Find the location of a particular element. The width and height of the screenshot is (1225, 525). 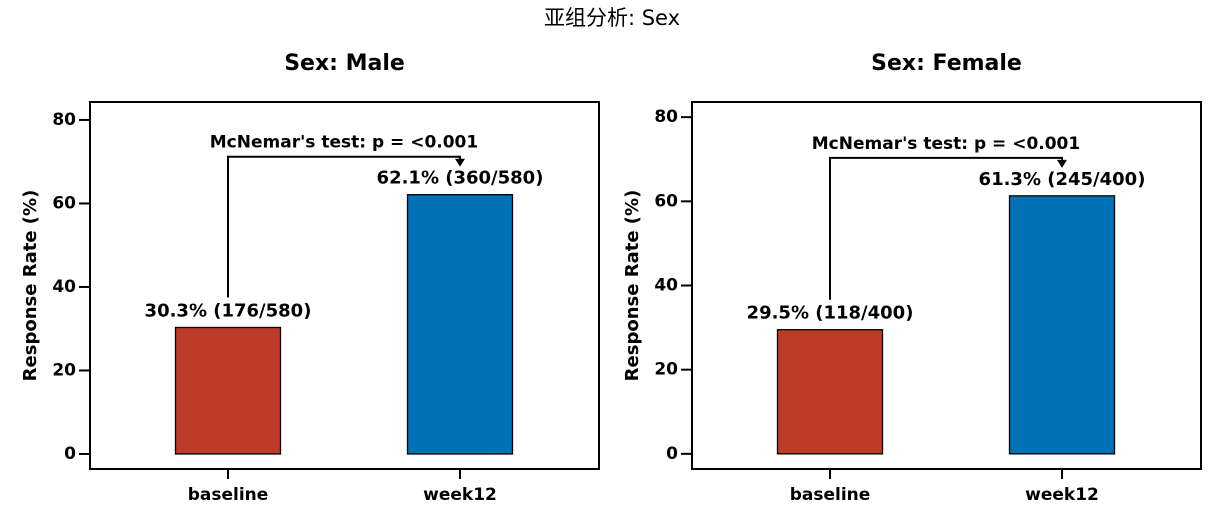

value-label: 29.5% (118/400) is located at coordinates (830, 313).